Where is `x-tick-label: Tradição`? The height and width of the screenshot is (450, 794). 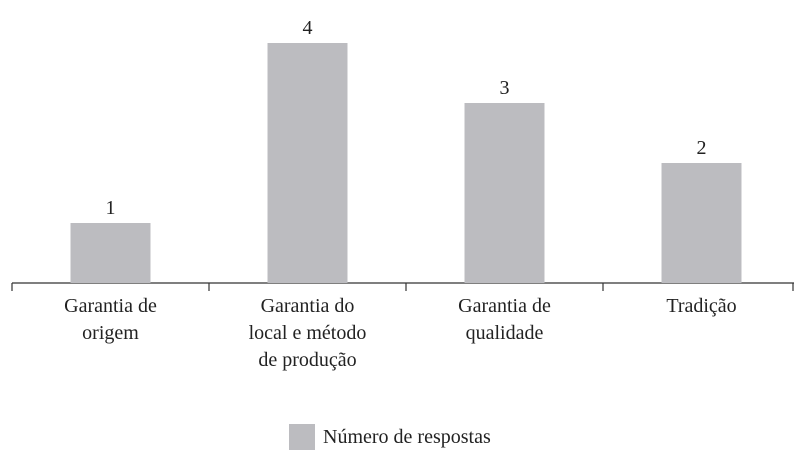
x-tick-label: Tradição is located at coordinates (701, 306).